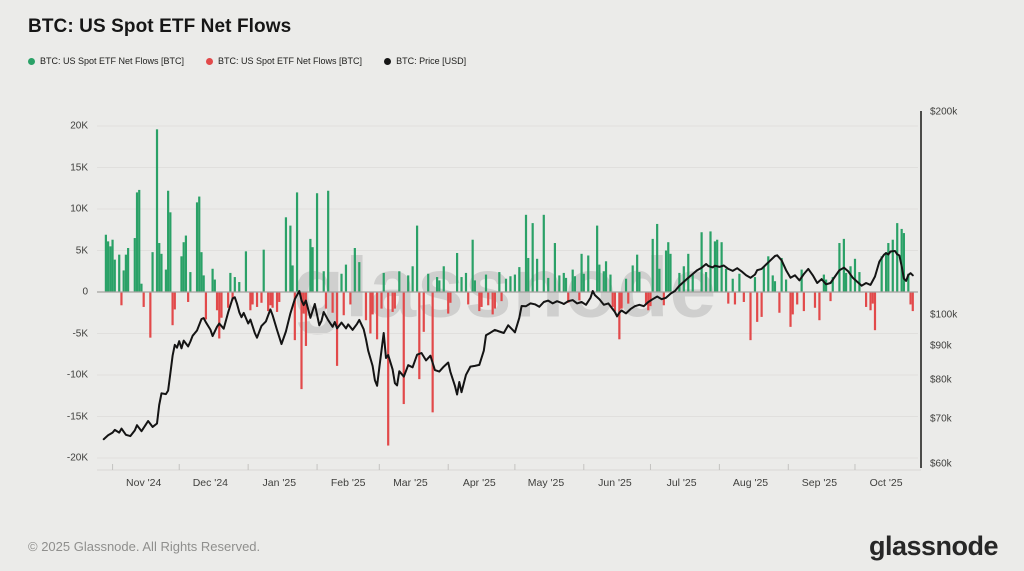  I want to click on x-axis-month-label: May '25, so click(546, 483).